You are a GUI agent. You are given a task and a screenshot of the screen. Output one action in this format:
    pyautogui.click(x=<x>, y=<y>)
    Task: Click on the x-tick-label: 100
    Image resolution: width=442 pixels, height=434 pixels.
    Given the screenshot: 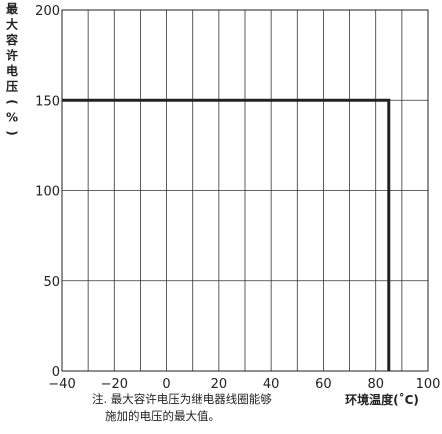 What is the action you would take?
    pyautogui.click(x=428, y=384)
    